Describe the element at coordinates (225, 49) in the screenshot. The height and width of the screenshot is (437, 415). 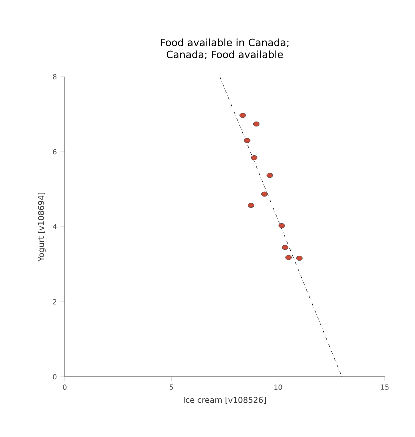
I see `chart-title: Food available in Canada; Canada; Food available` at that location.